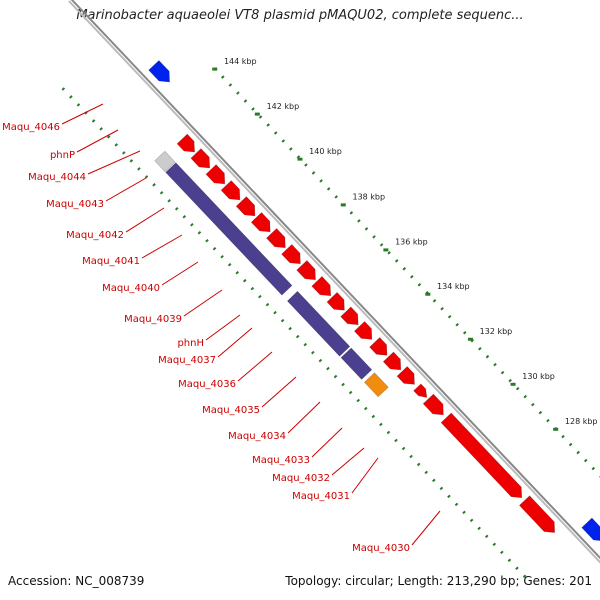 This screenshot has width=600, height=600. I want to click on gene-label: Maqu_4034, so click(257, 436).